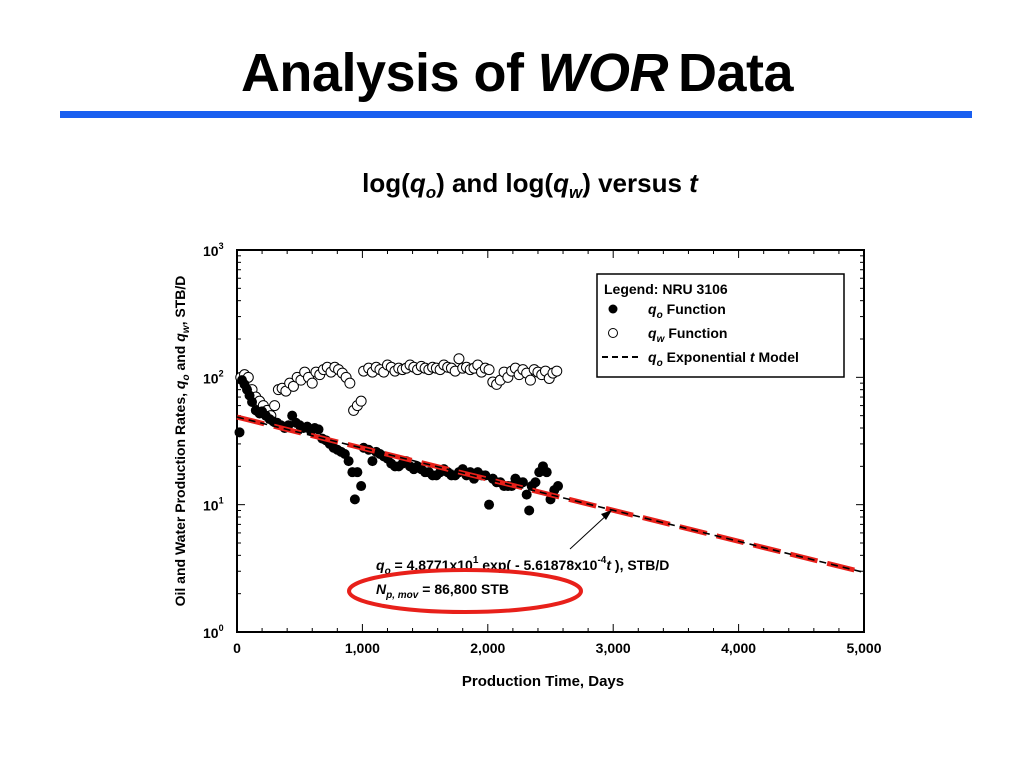  Describe the element at coordinates (442, 591) in the screenshot. I see `np-mov-annotation: Np, mov = 86,800 STB` at that location.